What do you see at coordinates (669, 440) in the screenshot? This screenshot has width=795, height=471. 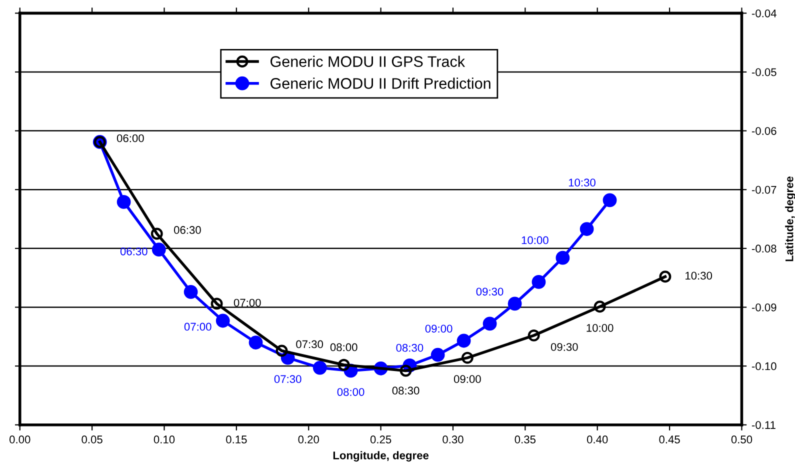 I see `x-tick-label: 0.45` at bounding box center [669, 440].